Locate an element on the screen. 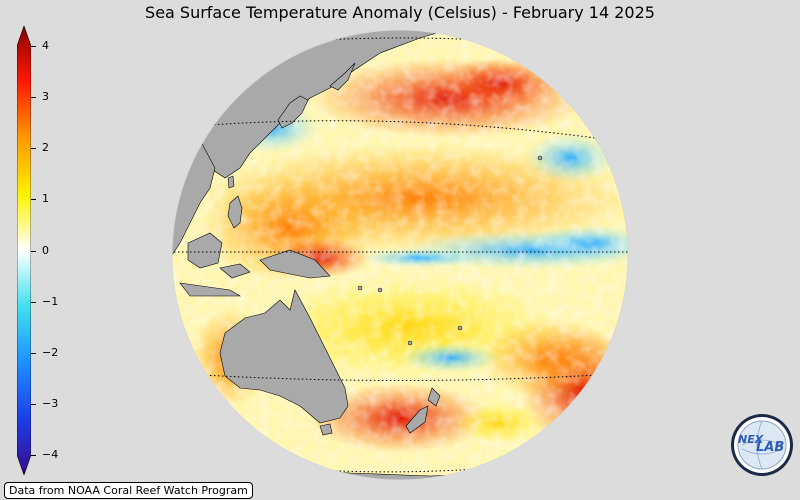  colorbar-tick-label: 4 is located at coordinates (45, 45).